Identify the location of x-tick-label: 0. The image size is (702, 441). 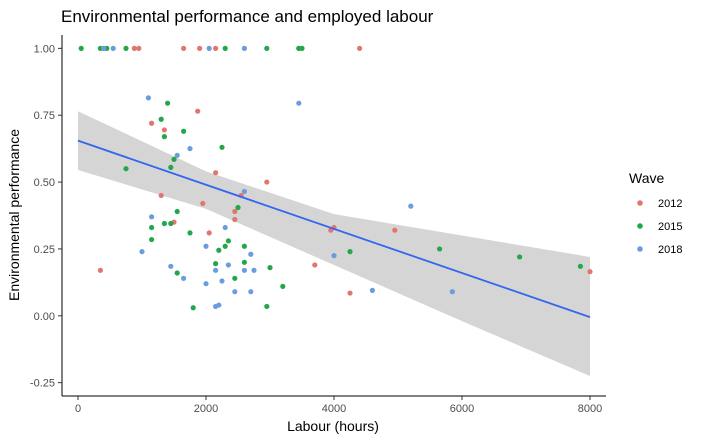
(78, 409).